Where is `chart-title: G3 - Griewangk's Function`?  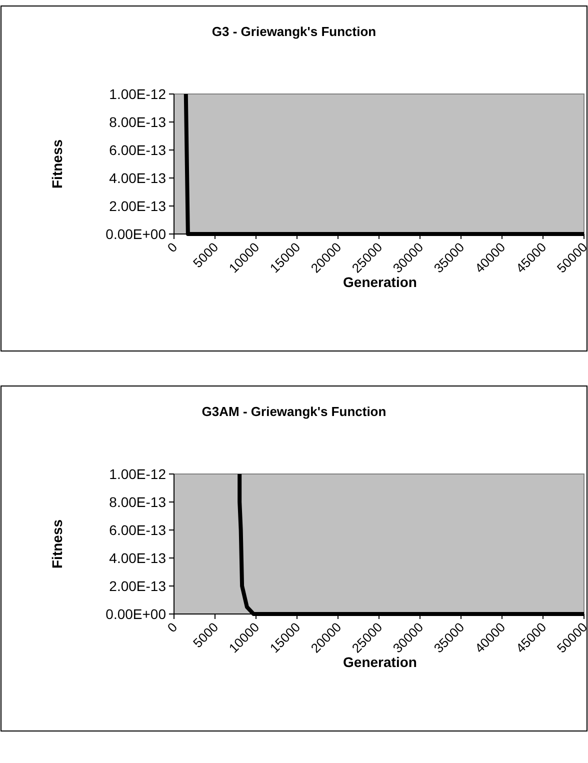 chart-title: G3 - Griewangk's Function is located at coordinates (294, 31).